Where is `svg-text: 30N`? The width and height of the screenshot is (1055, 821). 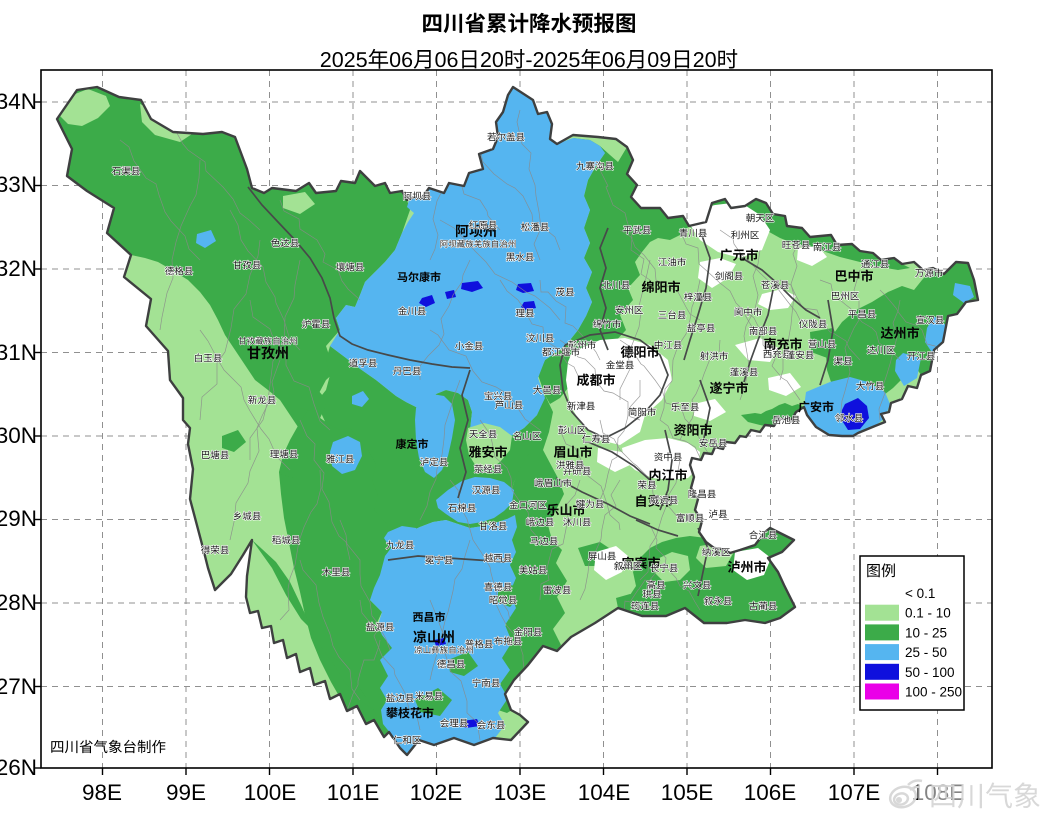 svg-text: 30N is located at coordinates (18, 435).